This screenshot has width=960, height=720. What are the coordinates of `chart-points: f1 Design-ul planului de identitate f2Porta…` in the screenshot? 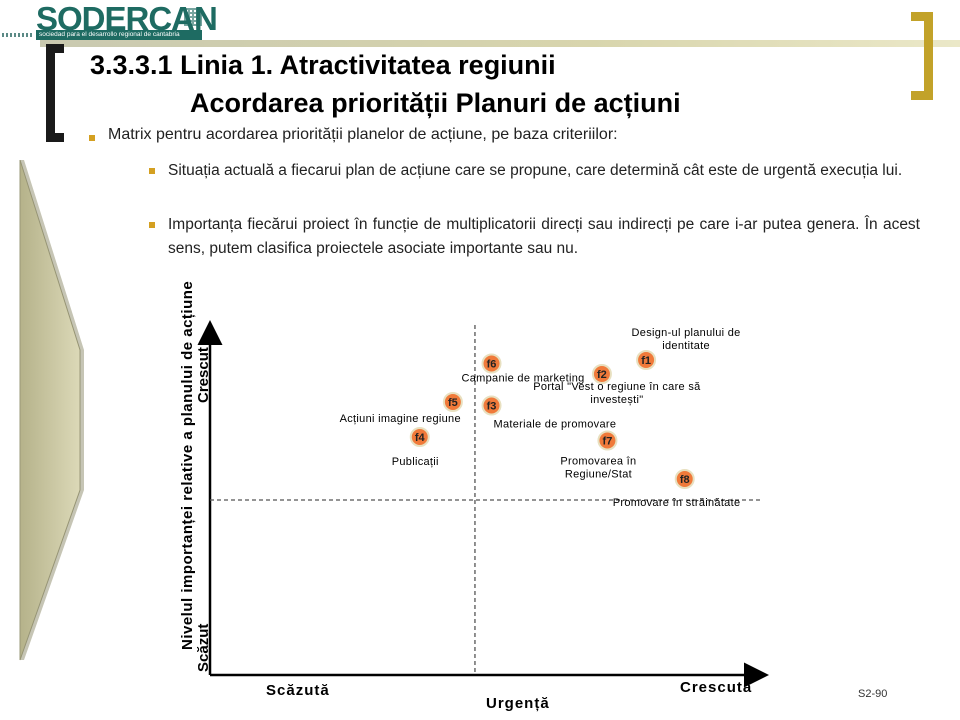 It's located at (540, 418).